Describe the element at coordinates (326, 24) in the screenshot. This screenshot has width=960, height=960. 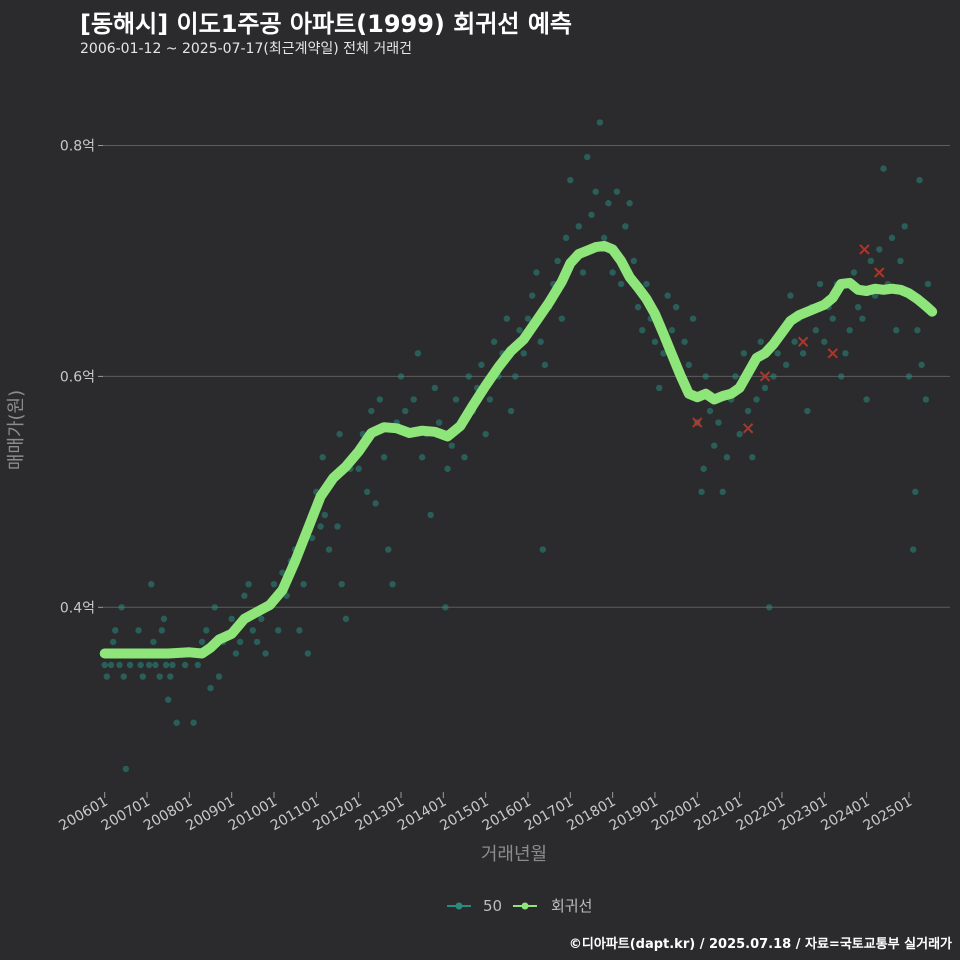
I see `chart-title: [동해시] 이도1주공 아파트(1999) 회귀선 예측` at that location.